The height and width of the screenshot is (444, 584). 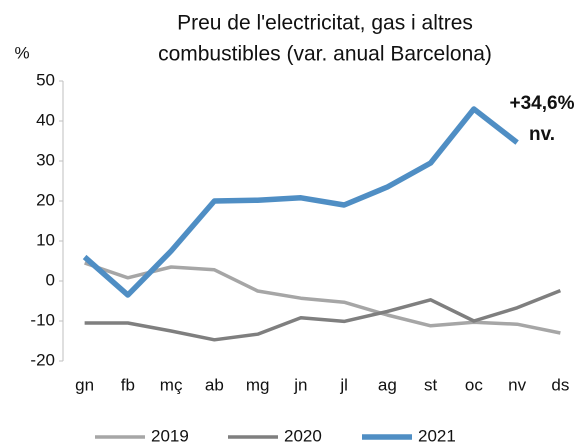 I want to click on x-tick-label: mg, so click(x=258, y=384).